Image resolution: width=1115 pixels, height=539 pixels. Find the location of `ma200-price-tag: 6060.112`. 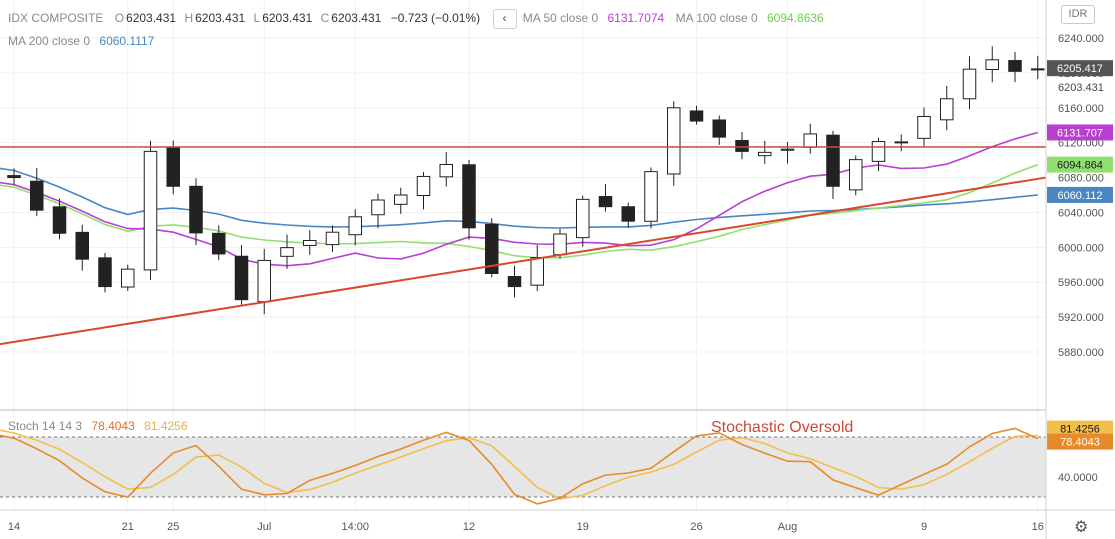

ma200-price-tag: 6060.112 is located at coordinates (1079, 196).